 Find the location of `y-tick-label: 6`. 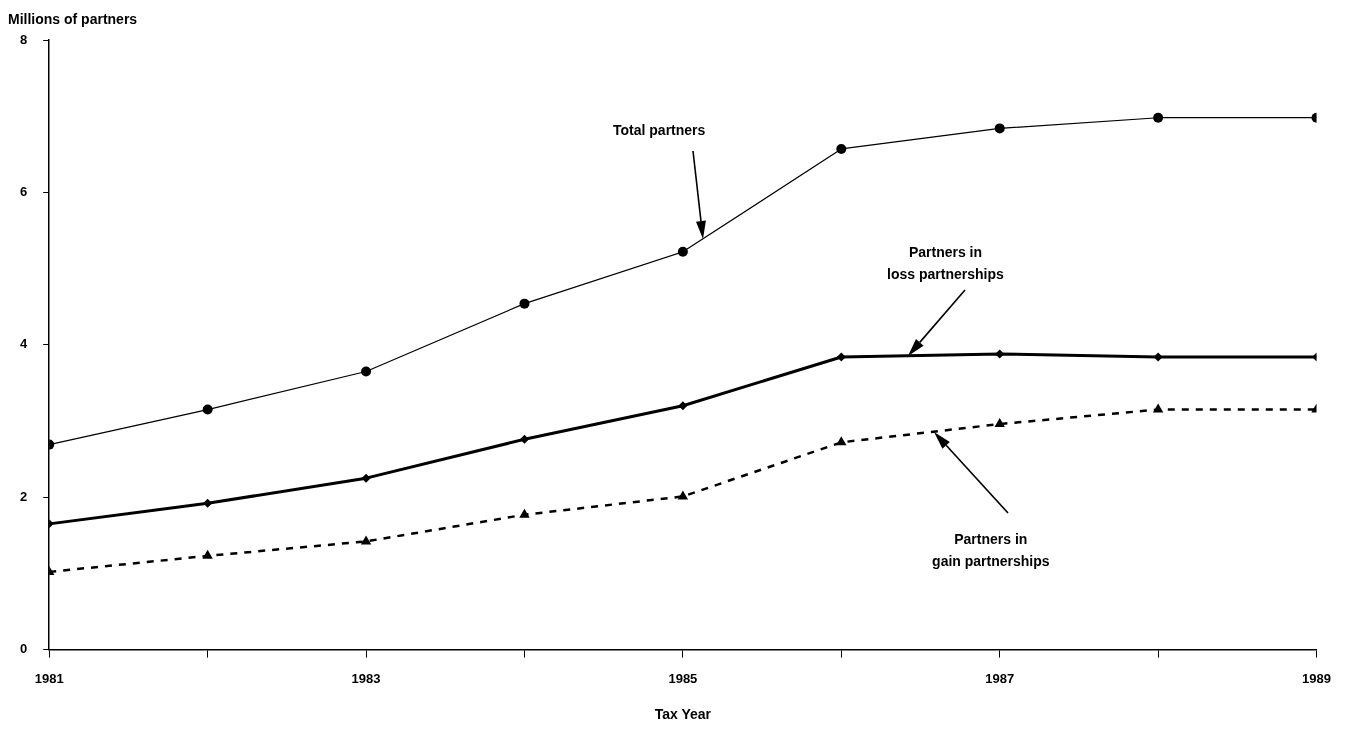

y-tick-label: 6 is located at coordinates (24, 191).